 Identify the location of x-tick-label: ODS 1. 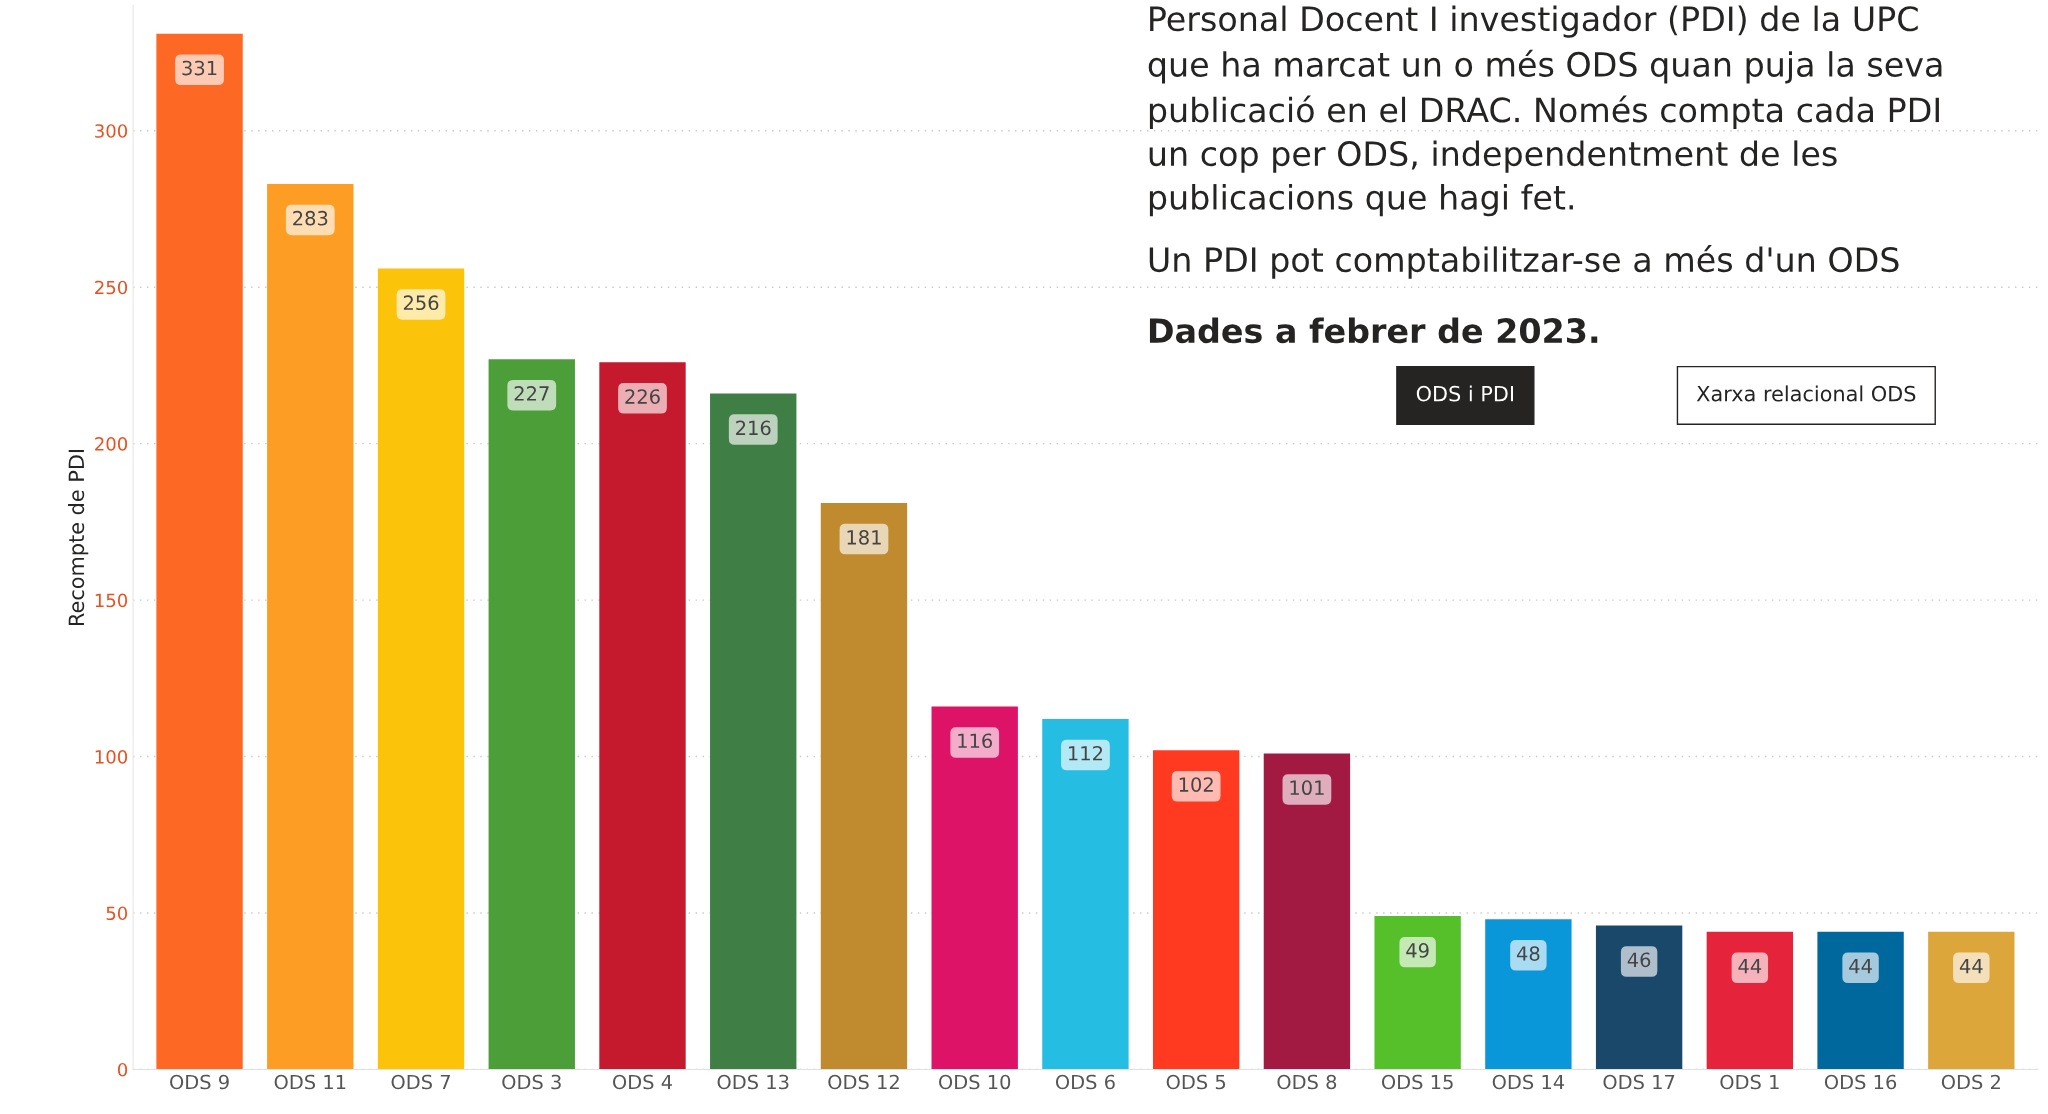
(1749, 1082).